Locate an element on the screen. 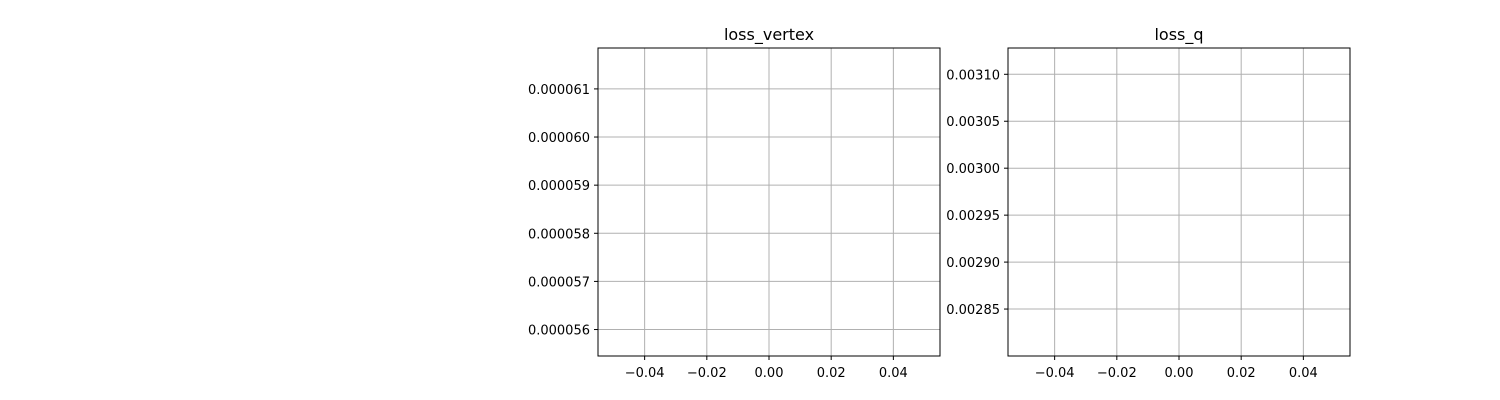  y-tick-label: 0.000056 is located at coordinates (559, 331).